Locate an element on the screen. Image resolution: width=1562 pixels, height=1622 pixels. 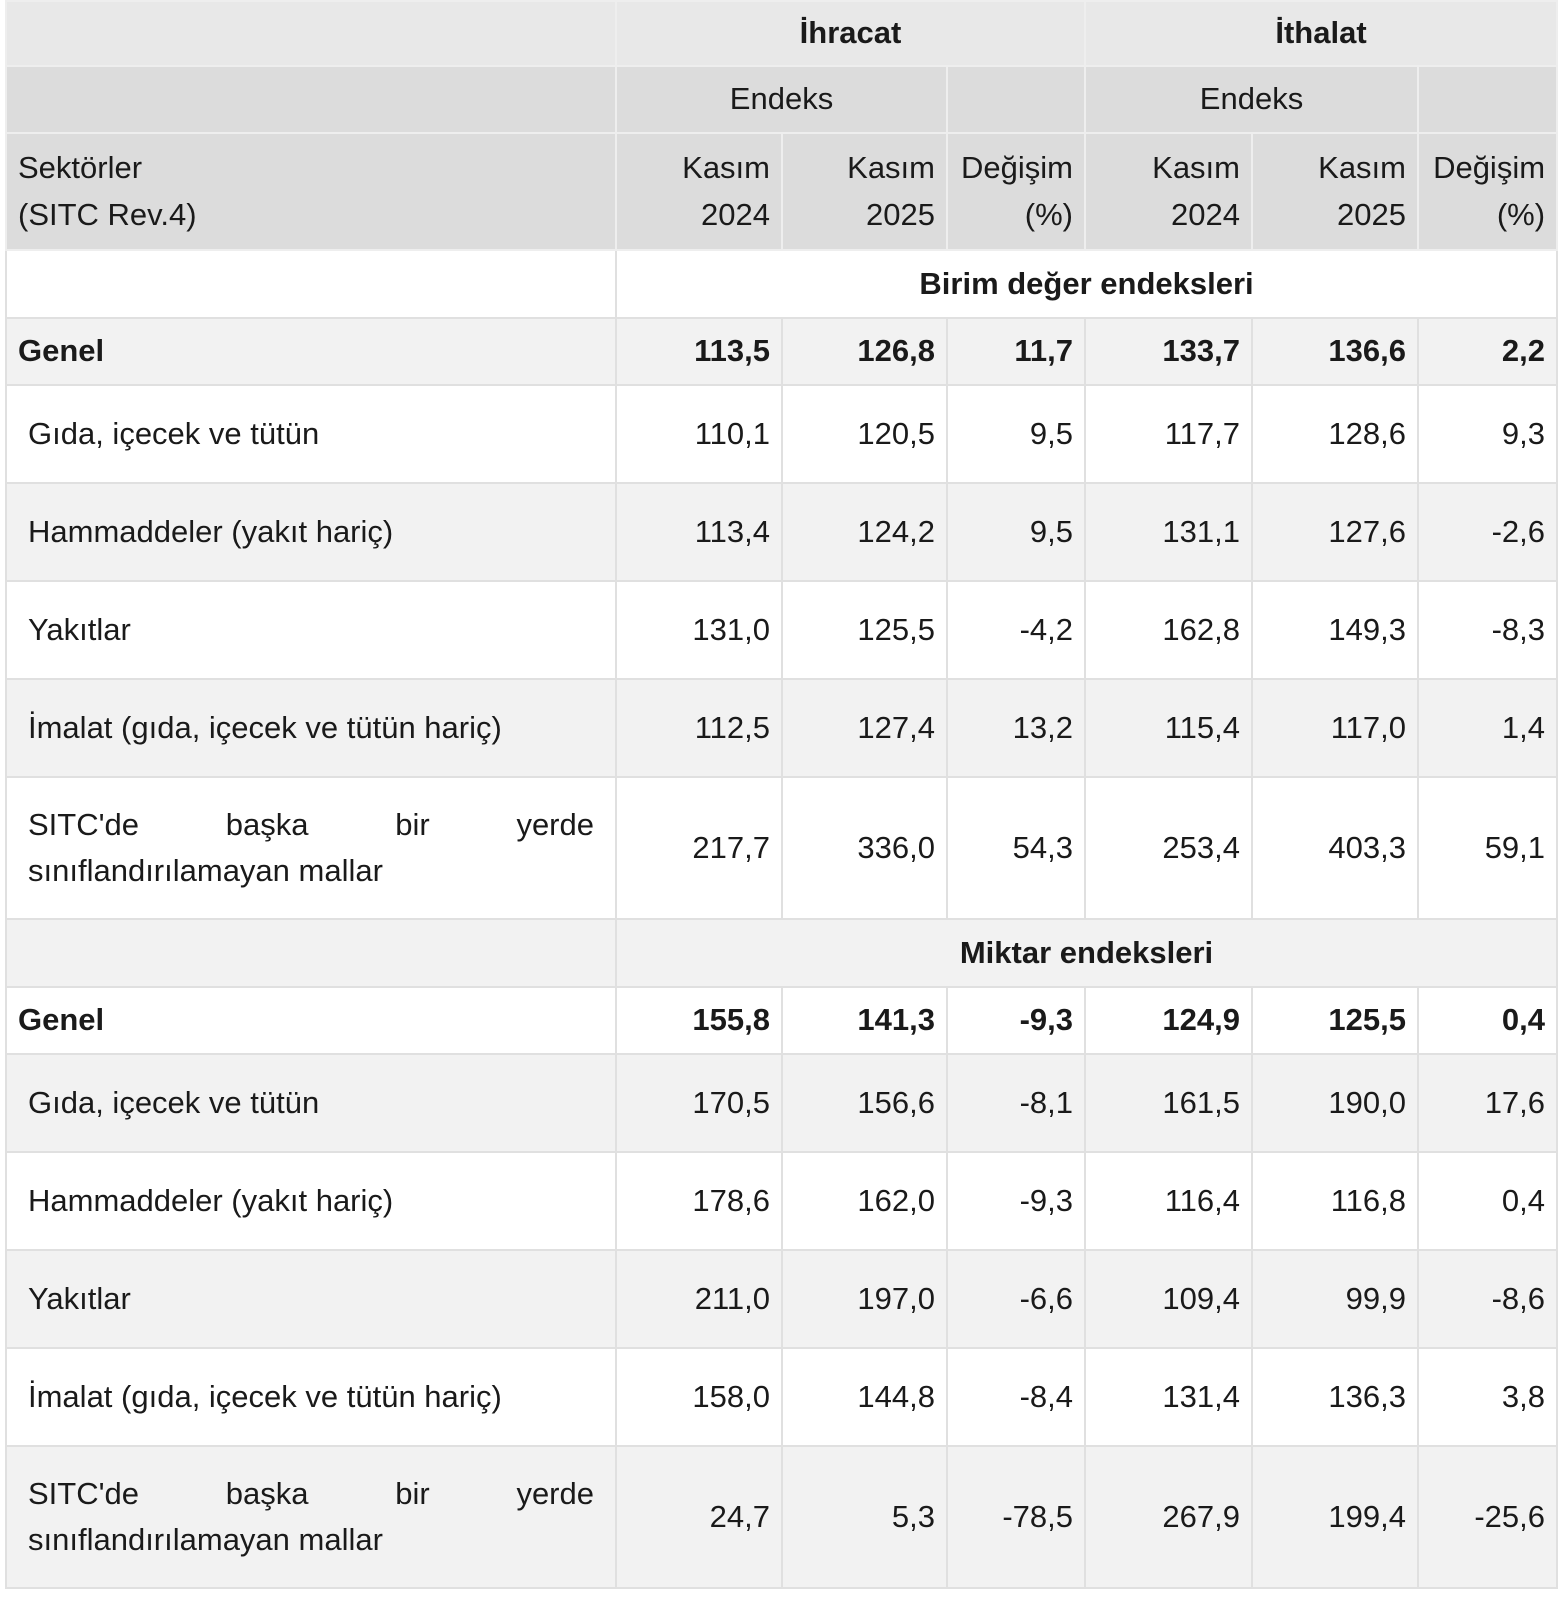
value-cell: -4,2 is located at coordinates (1016, 630).